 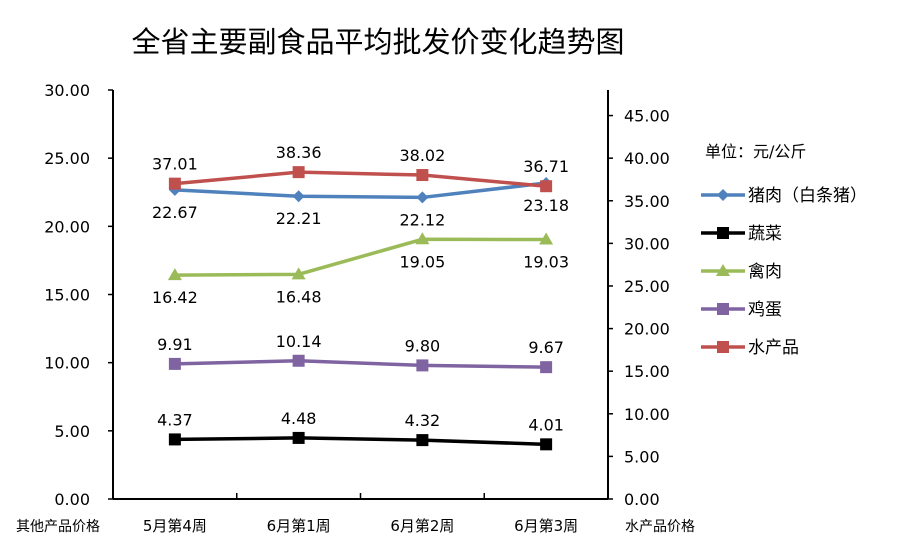 What do you see at coordinates (299, 526) in the screenshot?
I see `x-tick-label: 6月第1周` at bounding box center [299, 526].